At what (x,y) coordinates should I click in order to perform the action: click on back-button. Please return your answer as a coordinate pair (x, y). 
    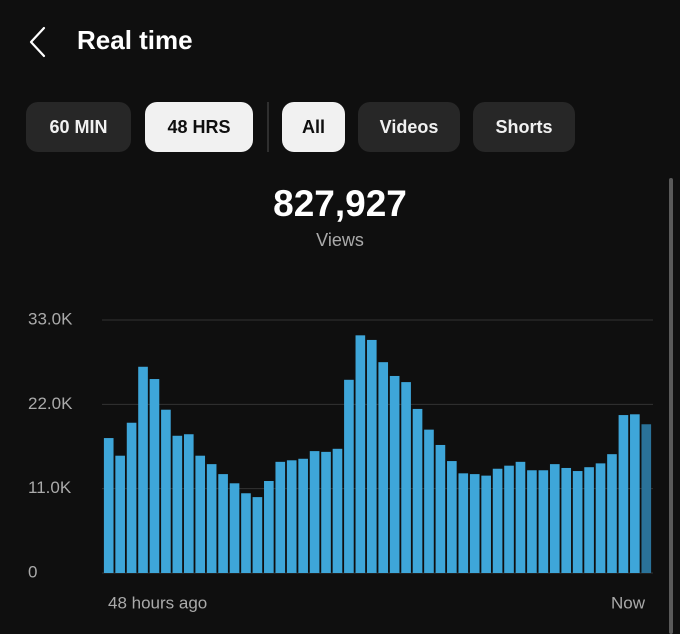
    Looking at the image, I should click on (37, 42).